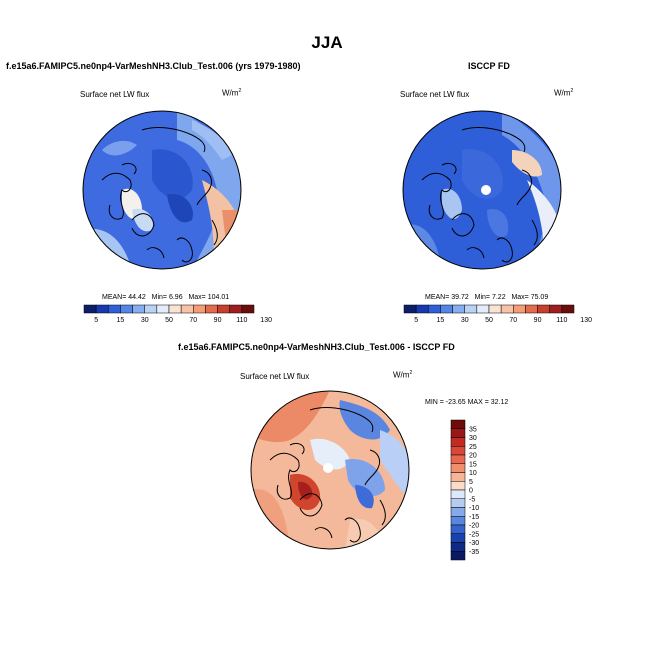  I want to click on obs-units-label: W/m2, so click(564, 93).